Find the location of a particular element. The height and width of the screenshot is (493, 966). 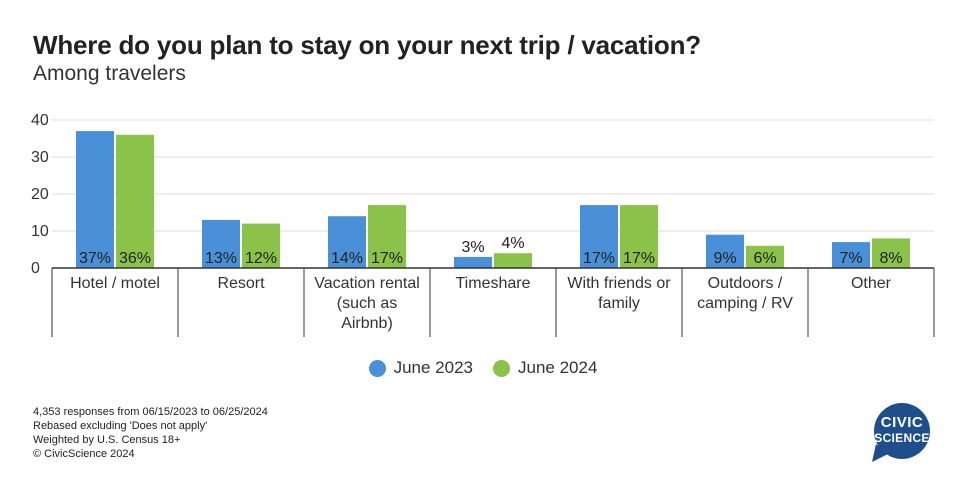

legend-label-june-2024: June 2024 is located at coordinates (558, 367).